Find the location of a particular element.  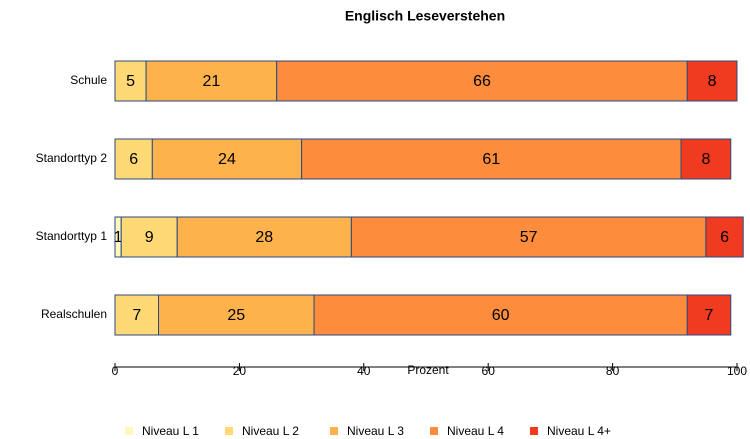

data-label: 28 is located at coordinates (264, 237).